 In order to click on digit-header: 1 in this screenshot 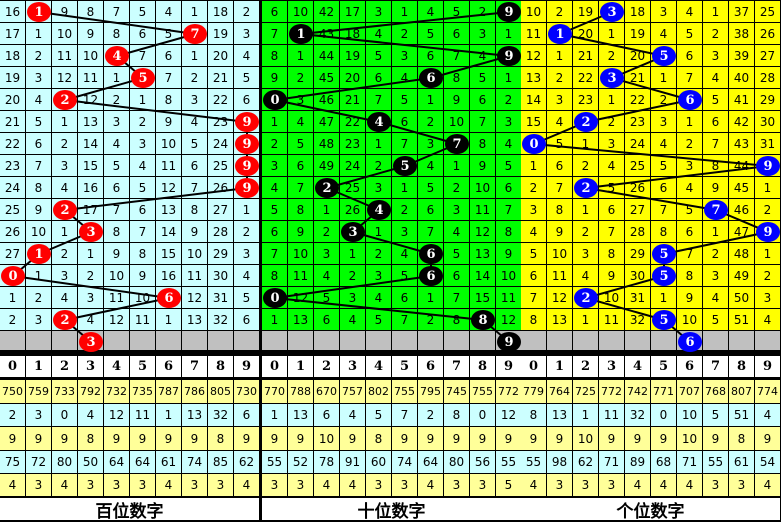, I will do `click(301, 367)`.